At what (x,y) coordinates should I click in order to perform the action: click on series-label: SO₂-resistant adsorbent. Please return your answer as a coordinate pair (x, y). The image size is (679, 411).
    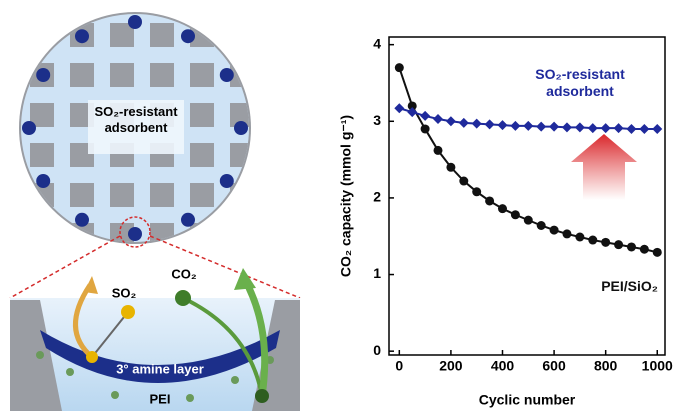
    Looking at the image, I should click on (580, 82).